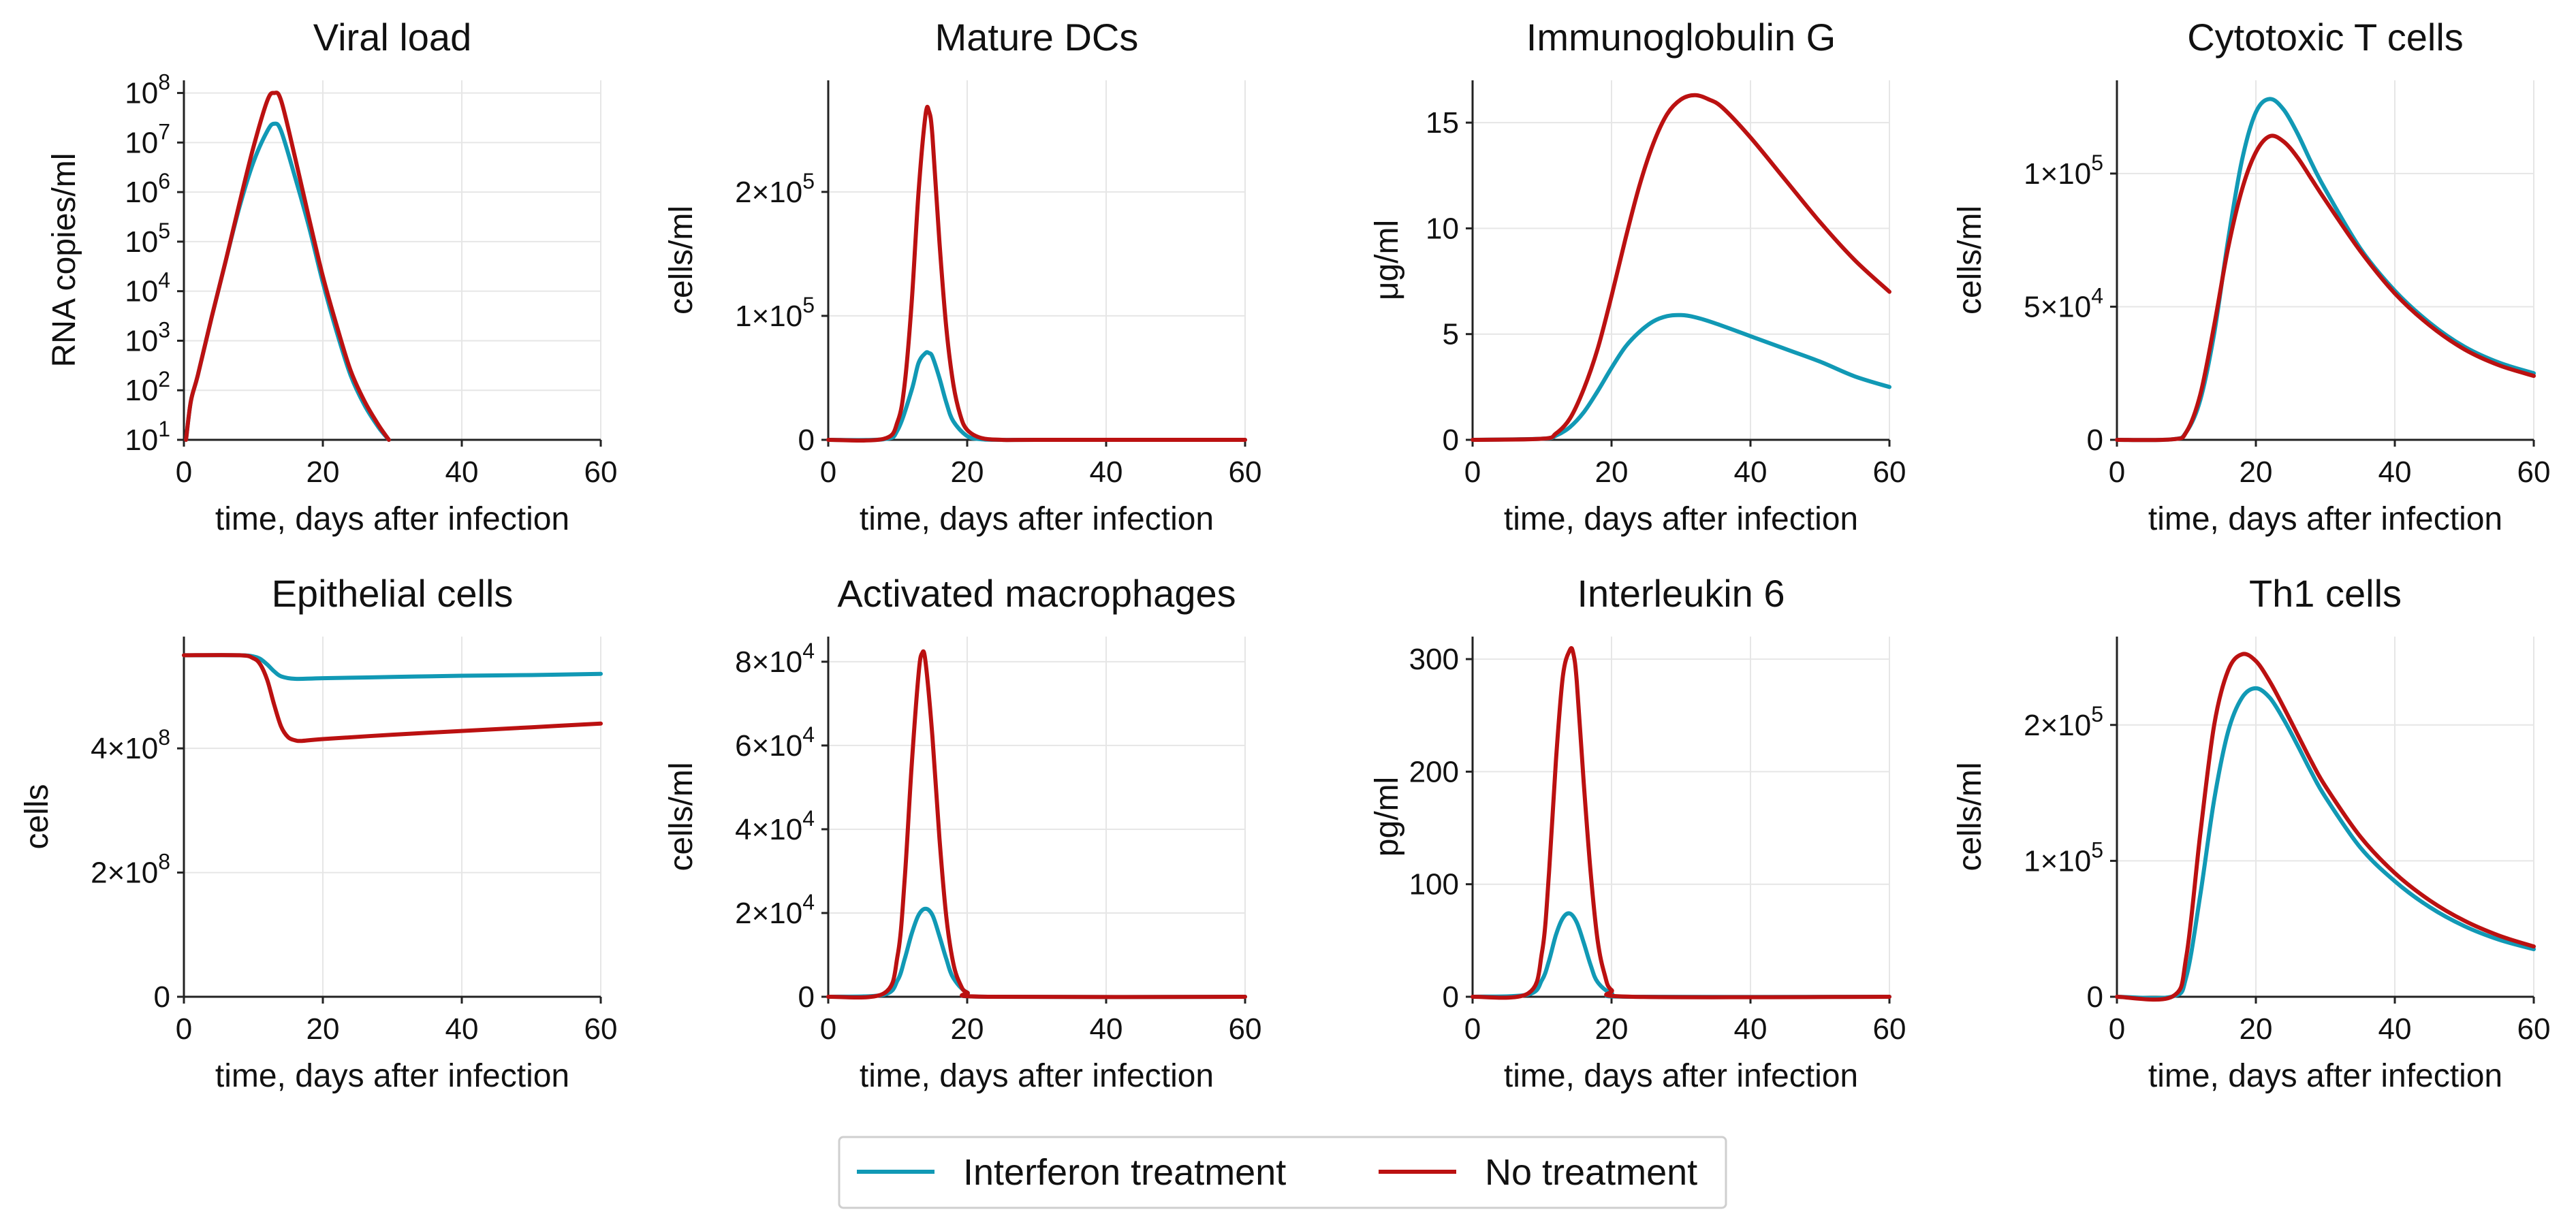 Image resolution: width=2576 pixels, height=1216 pixels. What do you see at coordinates (1434, 884) in the screenshot?
I see `y-tick-label: 100` at bounding box center [1434, 884].